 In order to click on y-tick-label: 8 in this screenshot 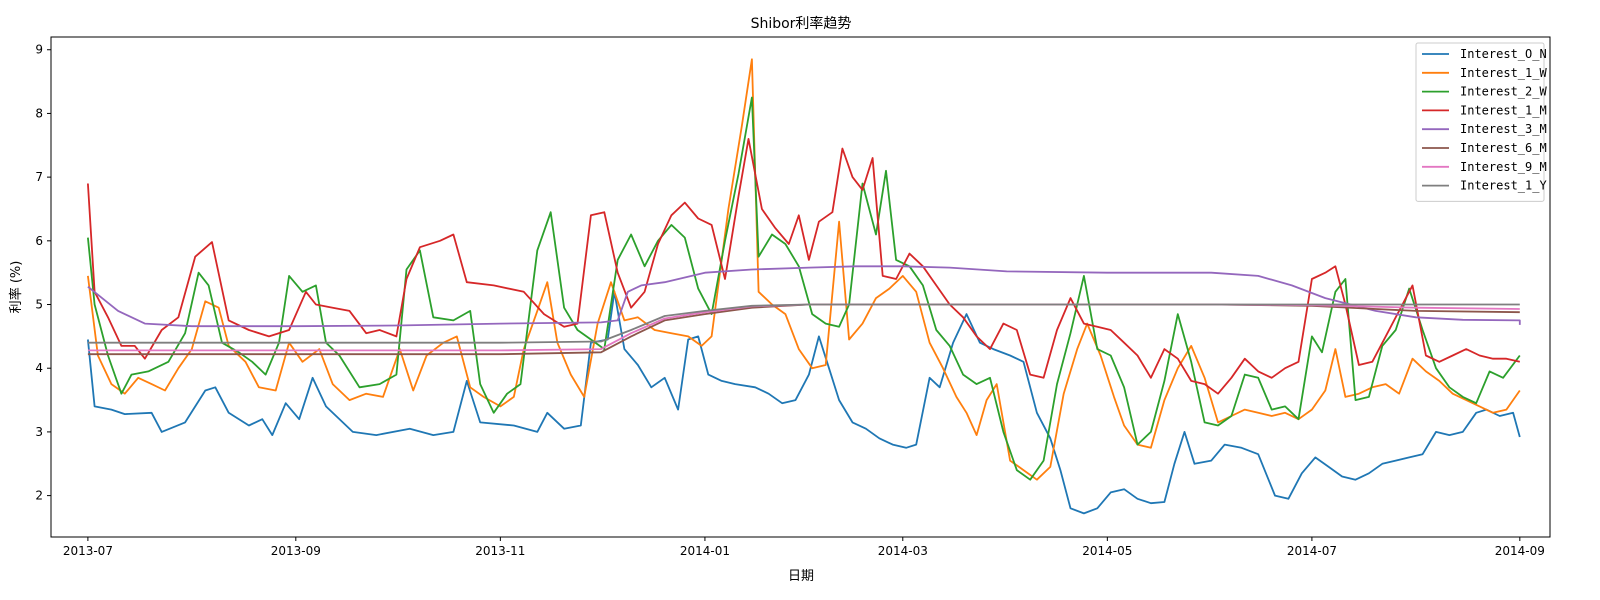, I will do `click(39, 113)`.